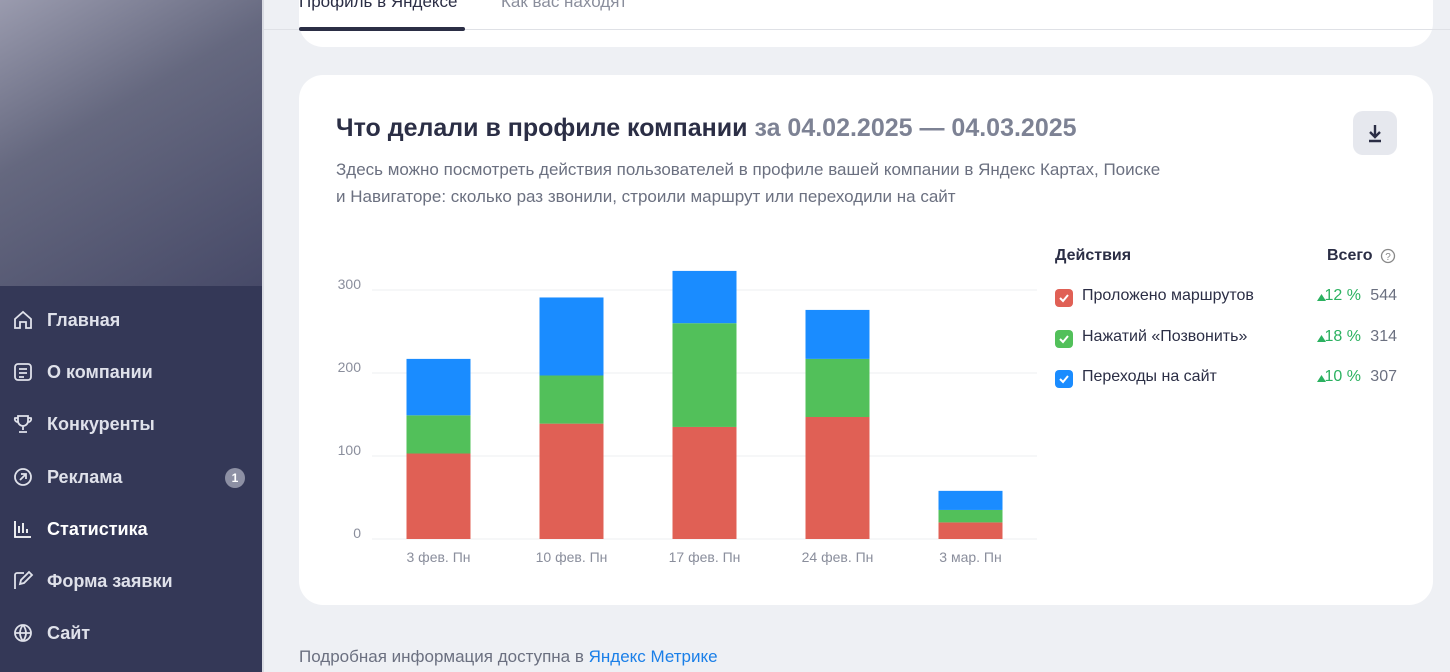  What do you see at coordinates (69, 633) in the screenshot?
I see `nav-label: Сайт` at bounding box center [69, 633].